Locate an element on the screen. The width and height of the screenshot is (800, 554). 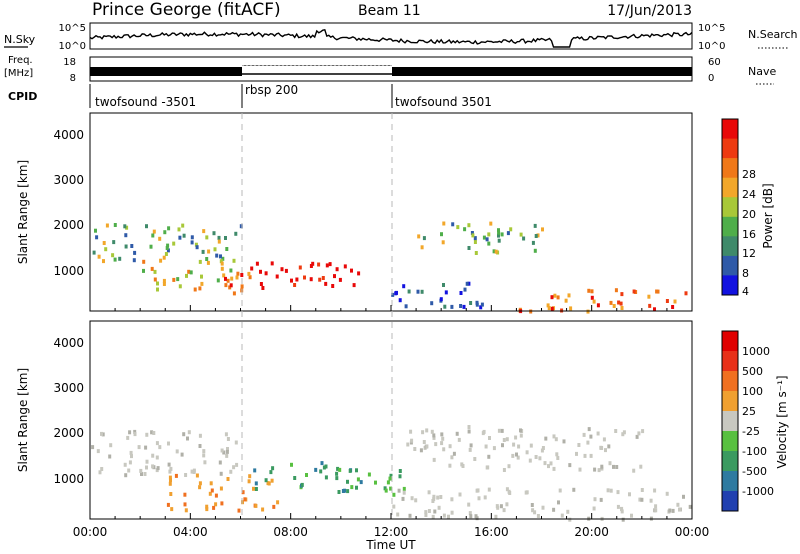
beam-label: Beam 11 is located at coordinates (389, 11).